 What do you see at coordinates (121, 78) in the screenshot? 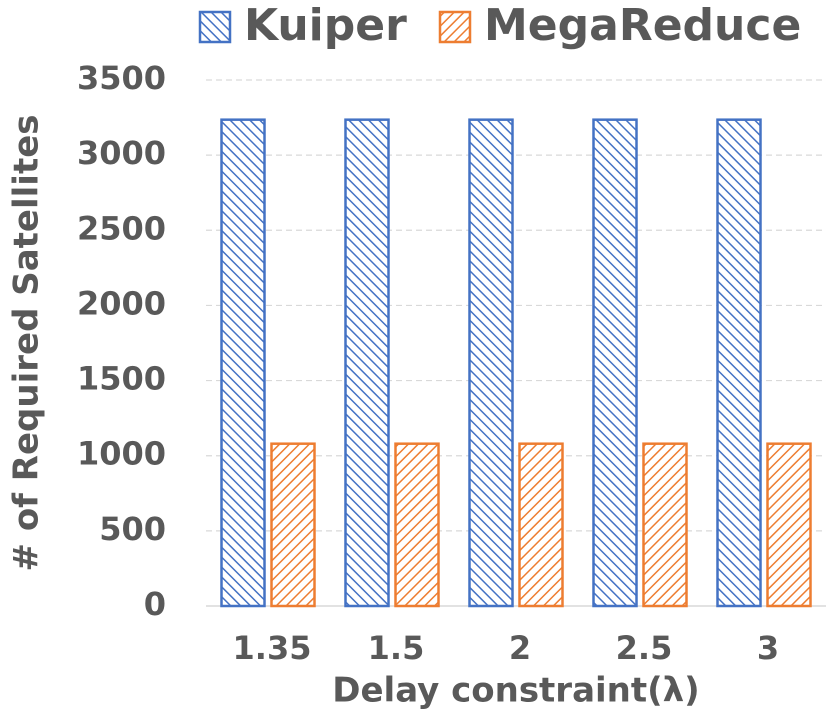
I see `y-tick-label: 3500` at bounding box center [121, 78].